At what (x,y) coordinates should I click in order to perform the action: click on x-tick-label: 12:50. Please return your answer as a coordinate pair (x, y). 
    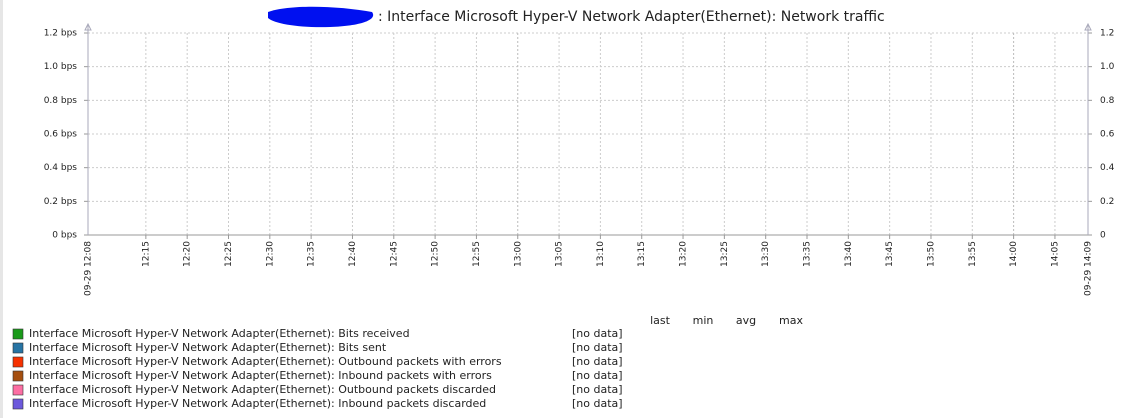
    Looking at the image, I should click on (436, 254).